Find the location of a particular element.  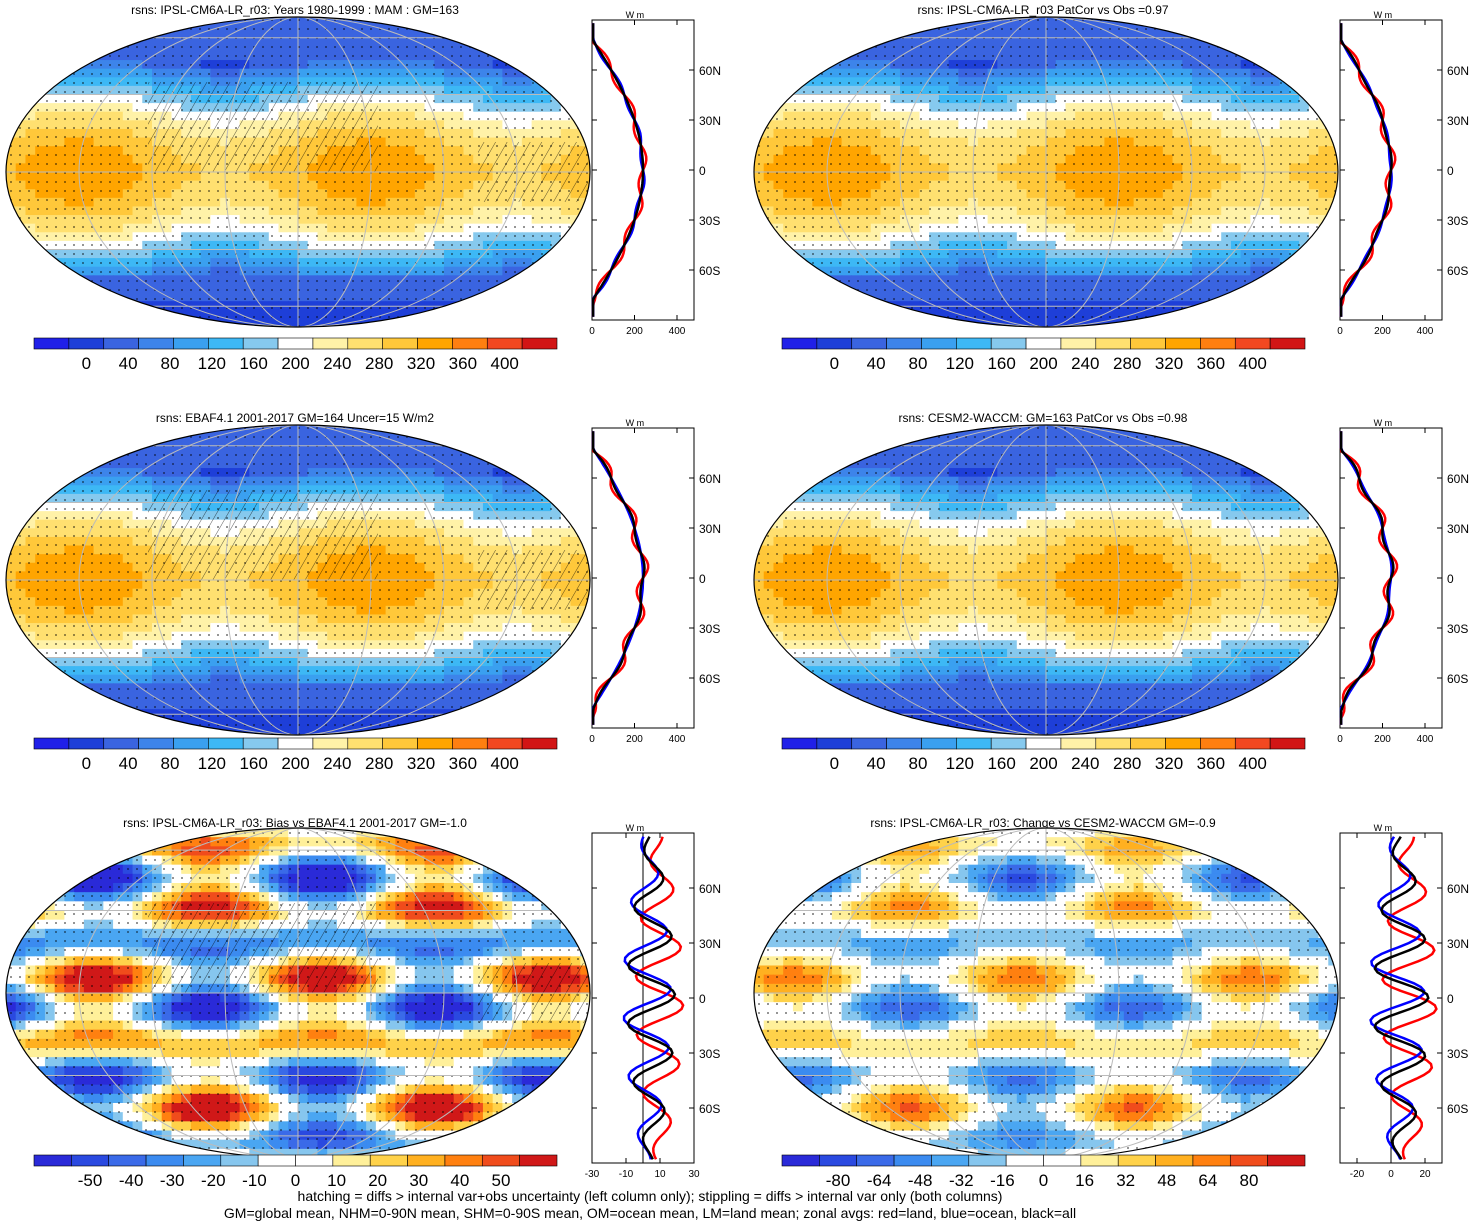

colorbar-tick-label: 200 is located at coordinates (295, 363).